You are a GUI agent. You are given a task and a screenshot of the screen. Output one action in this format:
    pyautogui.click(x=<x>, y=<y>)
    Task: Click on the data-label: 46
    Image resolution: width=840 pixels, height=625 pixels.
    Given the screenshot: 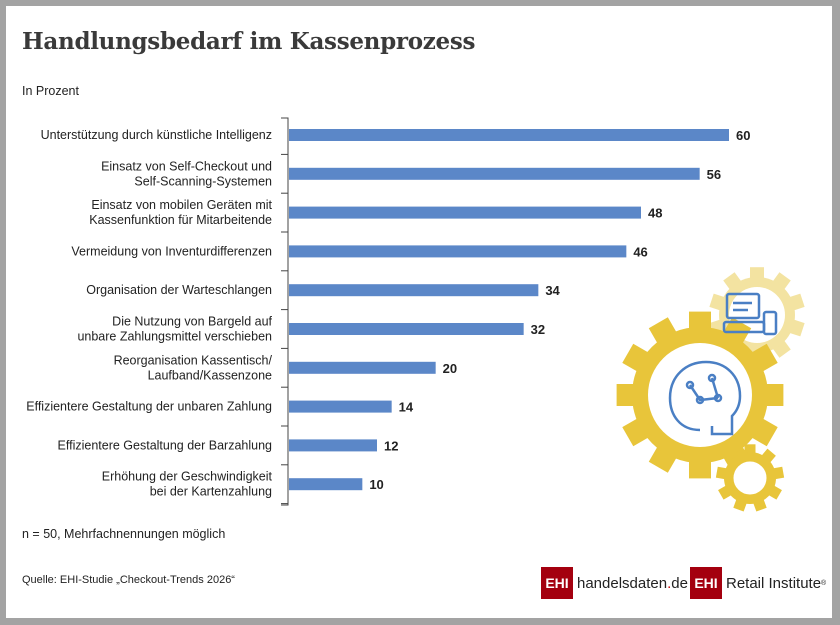 What is the action you would take?
    pyautogui.click(x=640, y=251)
    